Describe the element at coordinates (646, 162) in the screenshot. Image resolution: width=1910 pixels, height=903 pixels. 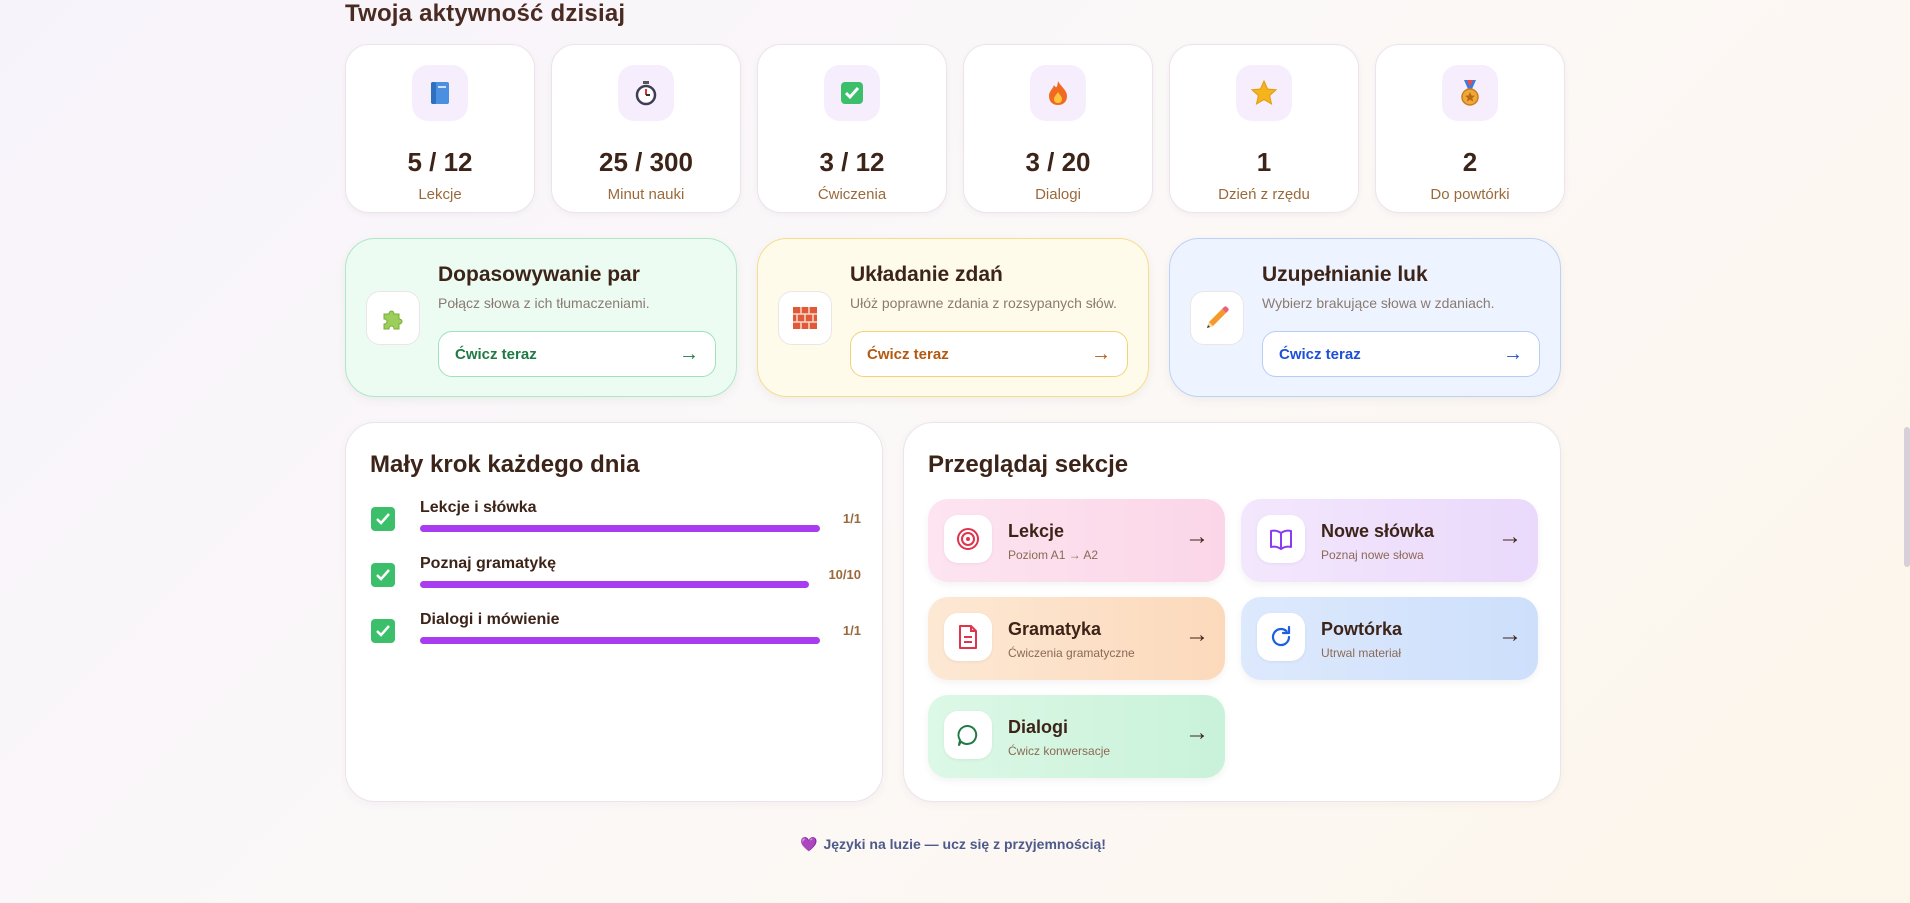
I see `stat-value: 25 / 300` at that location.